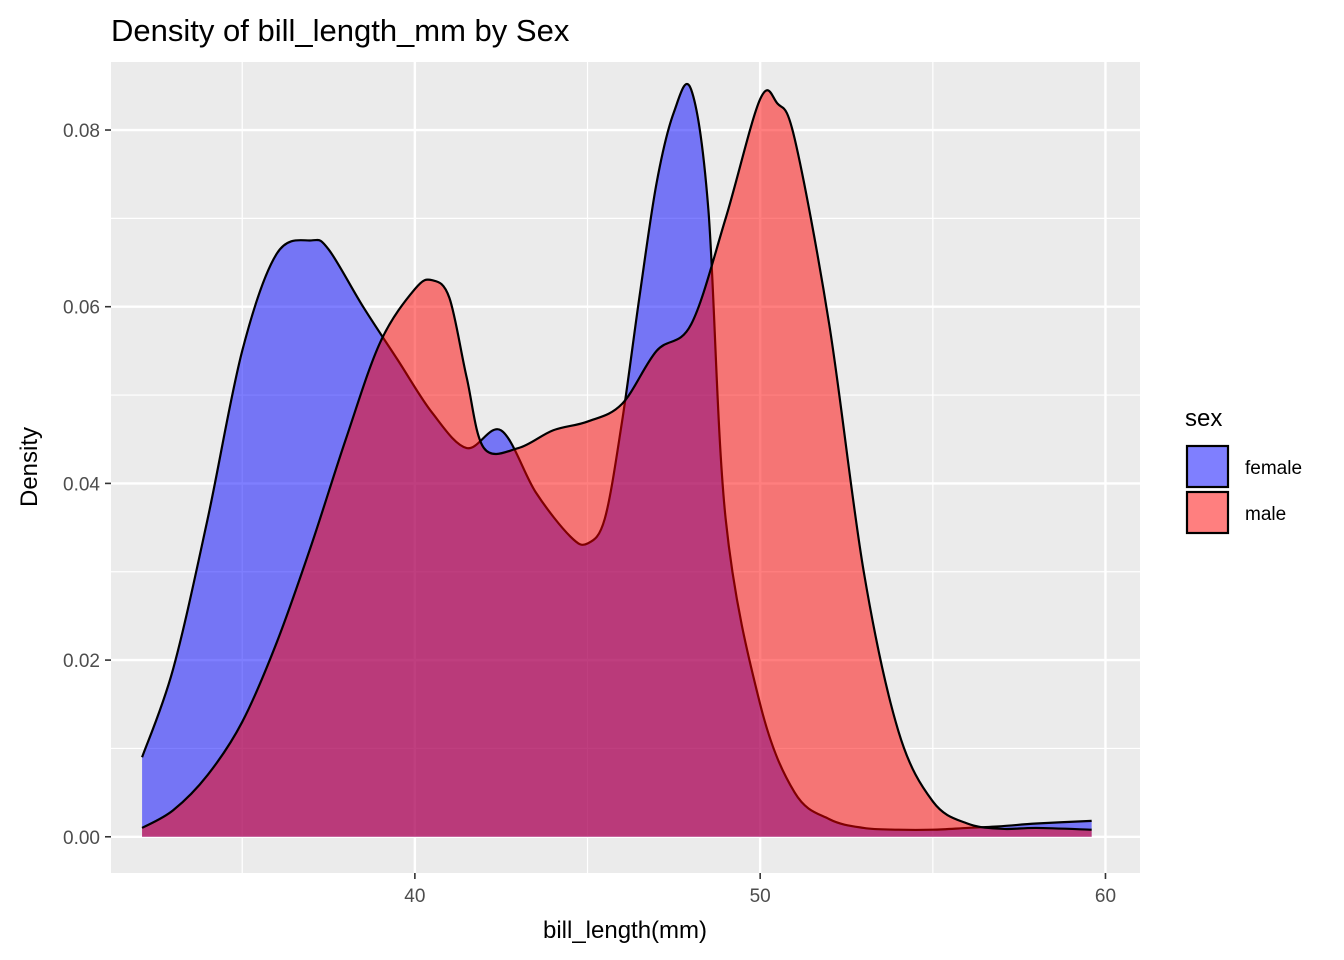 This screenshot has height=960, width=1344. I want to click on y-tick-label: 0.02, so click(81, 661).